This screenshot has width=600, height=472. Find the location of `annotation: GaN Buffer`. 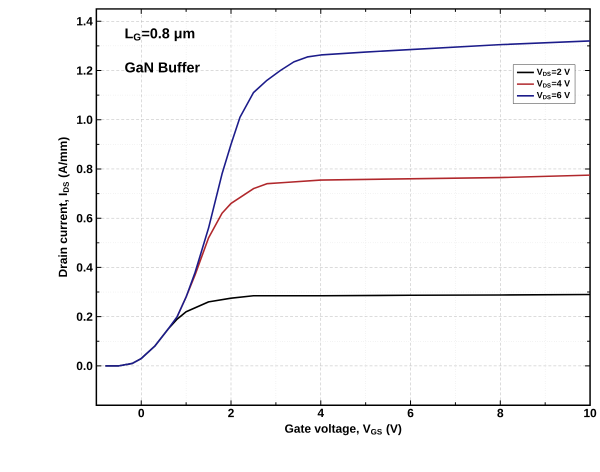

annotation: GaN Buffer is located at coordinates (162, 67).